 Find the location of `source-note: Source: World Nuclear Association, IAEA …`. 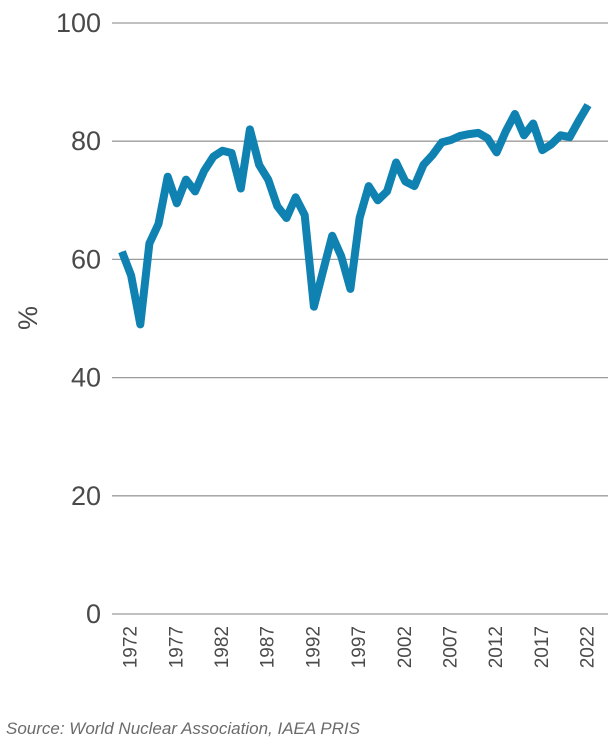

source-note: Source: World Nuclear Association, IAEA … is located at coordinates (183, 728).